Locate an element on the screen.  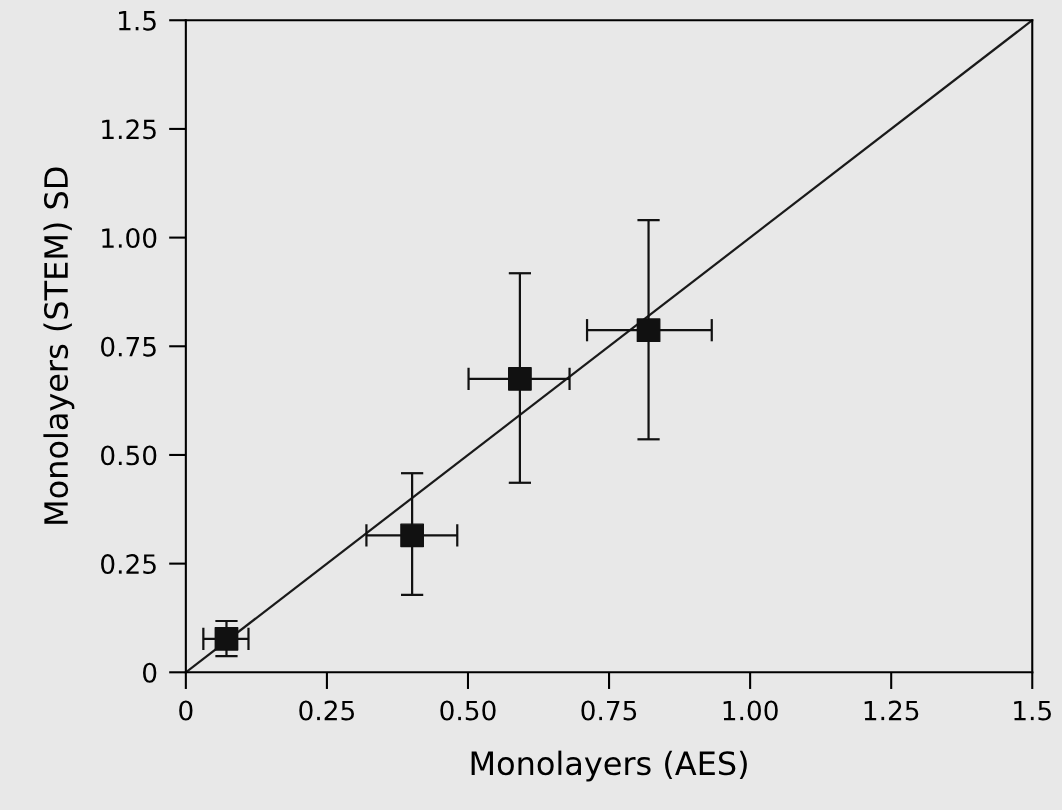
y-tick-label: 0 is located at coordinates (150, 672).